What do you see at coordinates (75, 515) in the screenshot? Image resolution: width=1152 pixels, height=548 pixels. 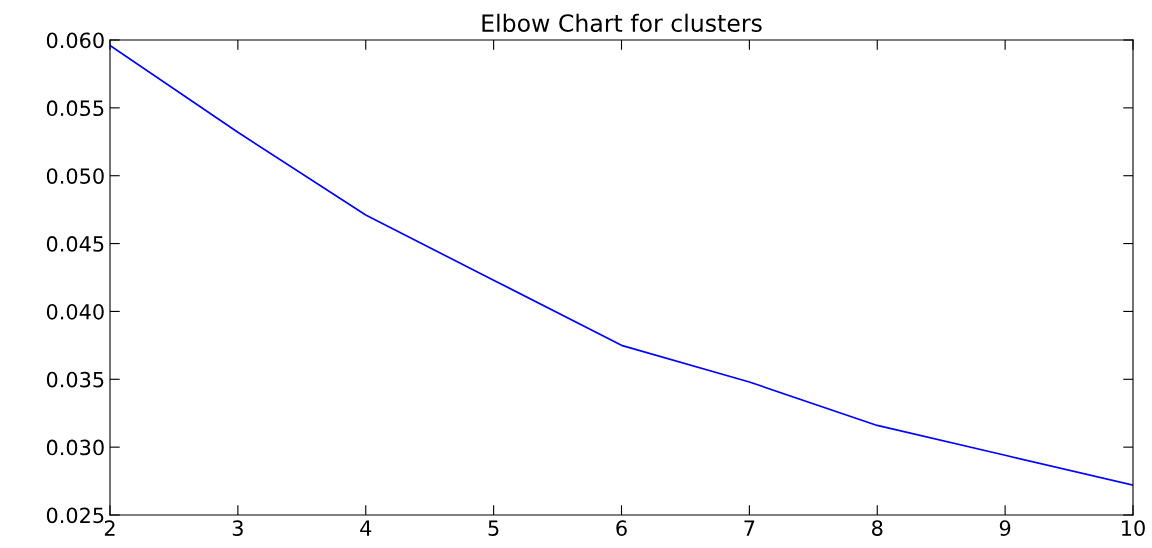 I see `y-tick-label: 0.025` at bounding box center [75, 515].